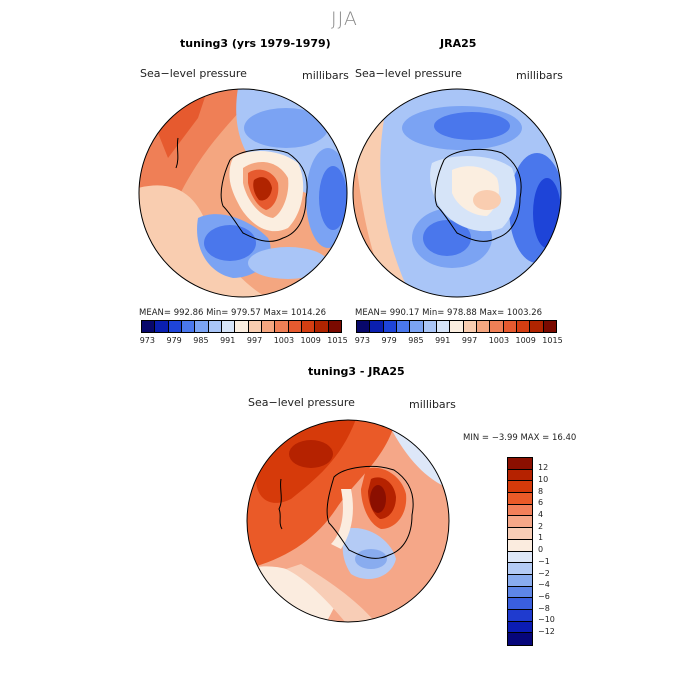 The image size is (700, 700). What do you see at coordinates (389, 340) in the screenshot?
I see `abs-colorbar-2-tick-label: 979` at bounding box center [389, 340].